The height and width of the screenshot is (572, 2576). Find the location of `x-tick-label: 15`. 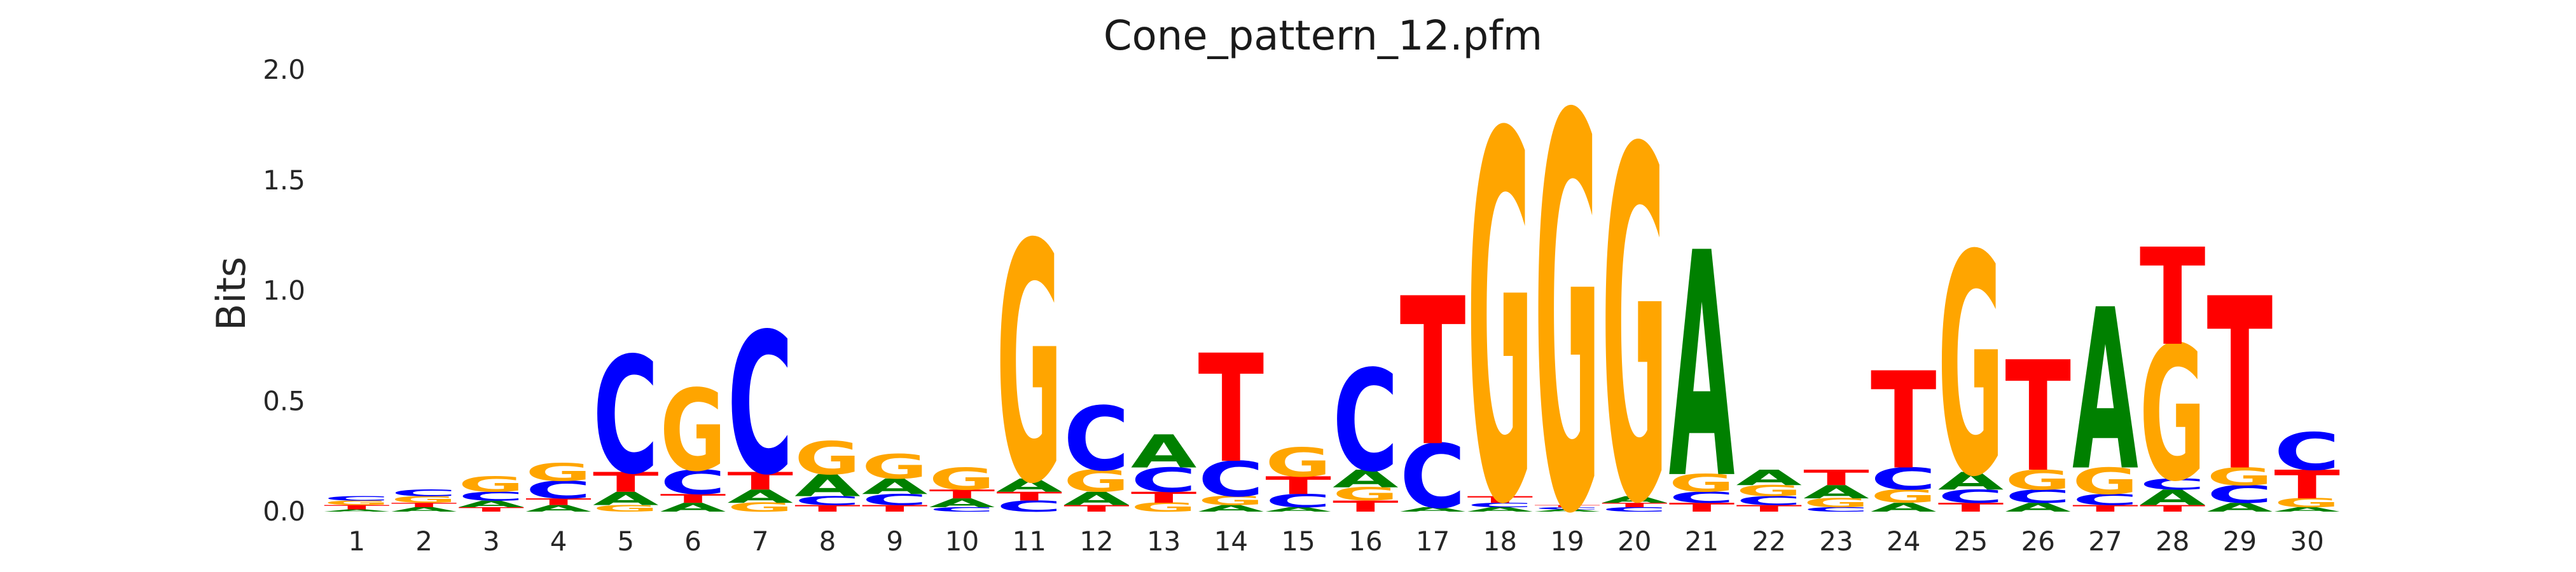

x-tick-label: 15 is located at coordinates (1298, 541).